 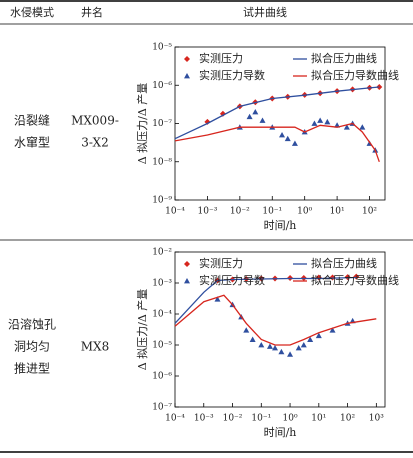 I want to click on mode-cell: 推进型, so click(x=32, y=369).